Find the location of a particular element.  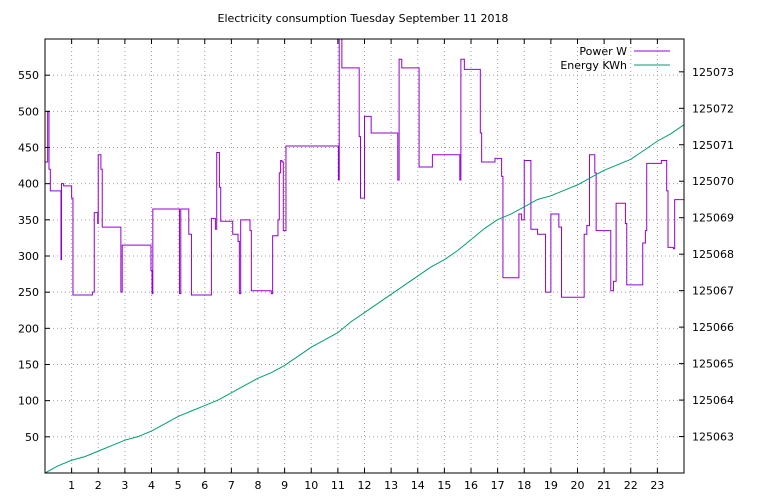

x-tick-label: 23 is located at coordinates (657, 485).